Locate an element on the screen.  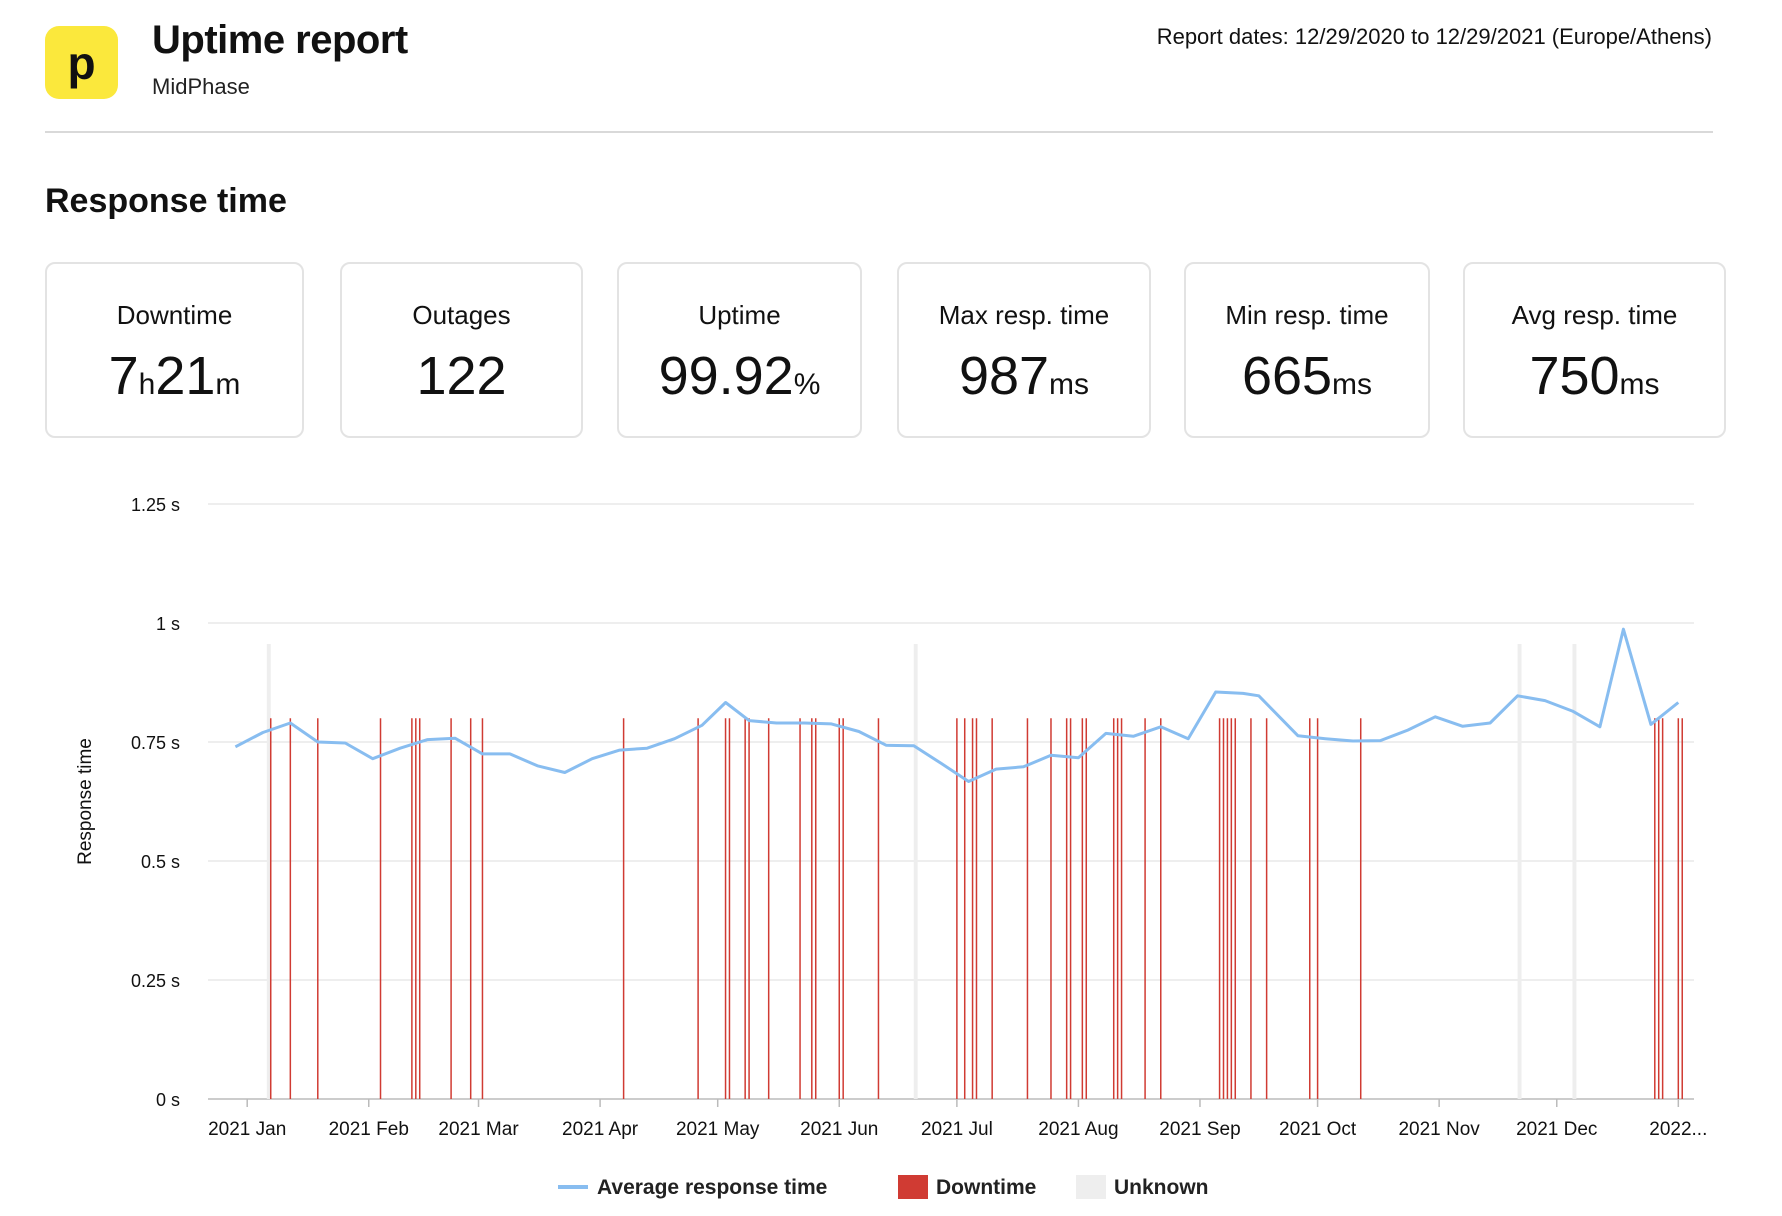
y-tick-label: 0 s is located at coordinates (168, 1100).